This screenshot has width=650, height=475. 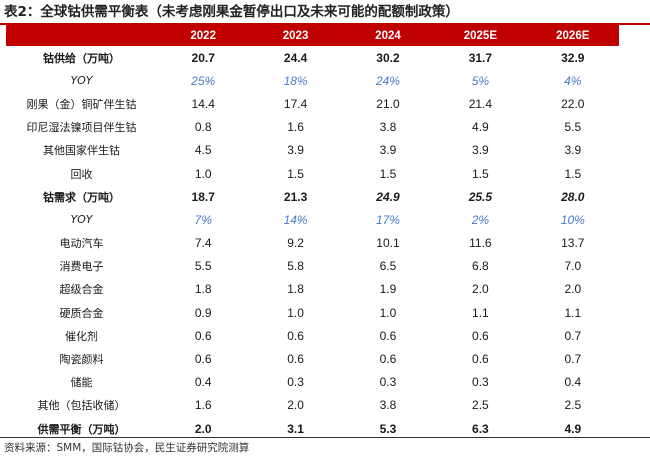 What do you see at coordinates (388, 428) in the screenshot?
I see `row-value: 5.3` at bounding box center [388, 428].